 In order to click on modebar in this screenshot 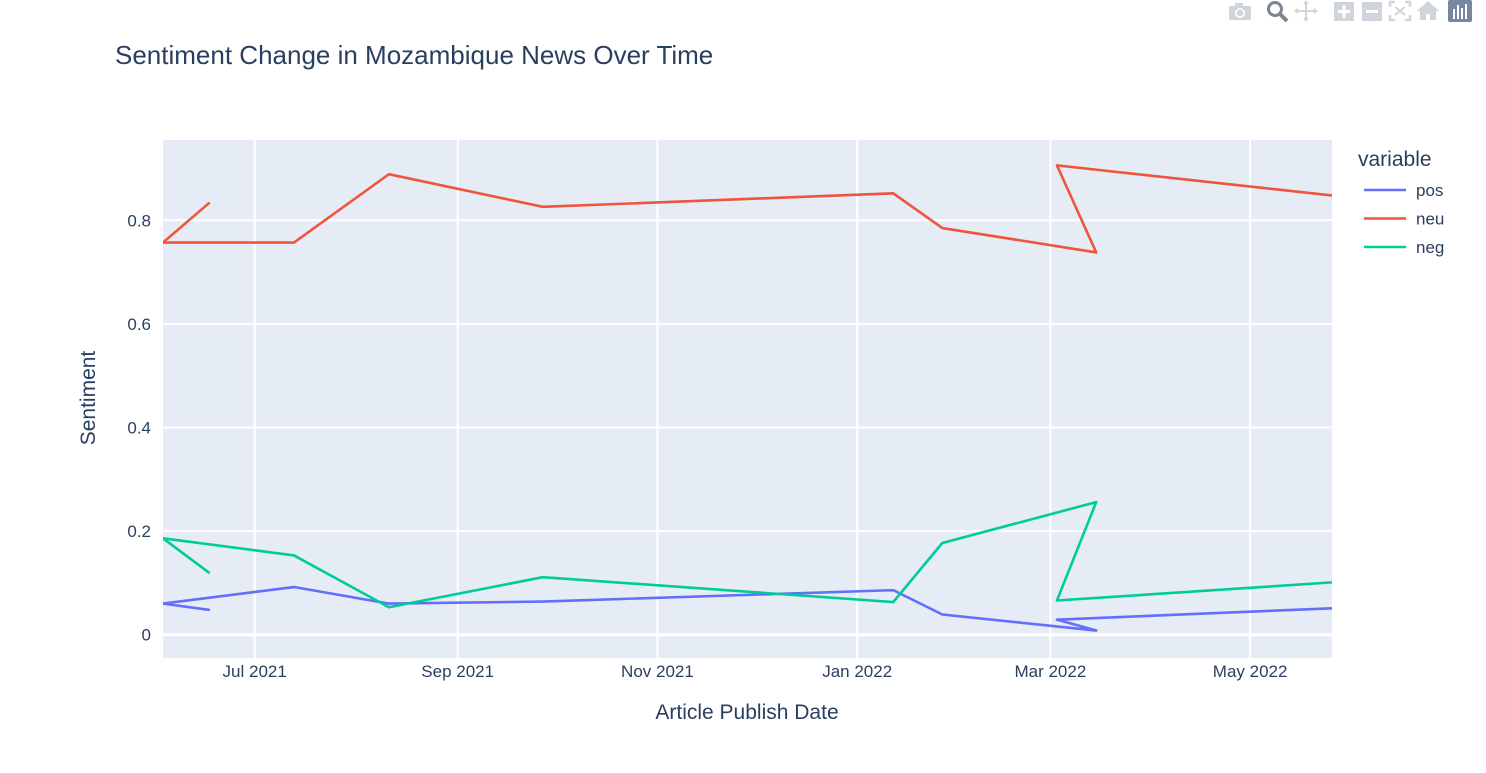, I will do `click(1349, 11)`.